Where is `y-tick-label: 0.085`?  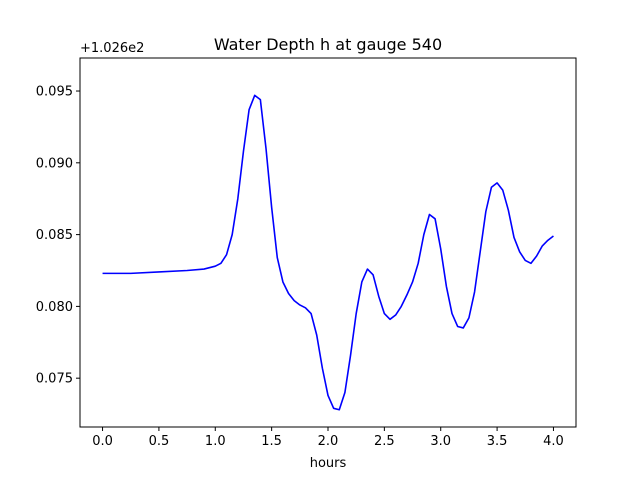 y-tick-label: 0.085 is located at coordinates (54, 235).